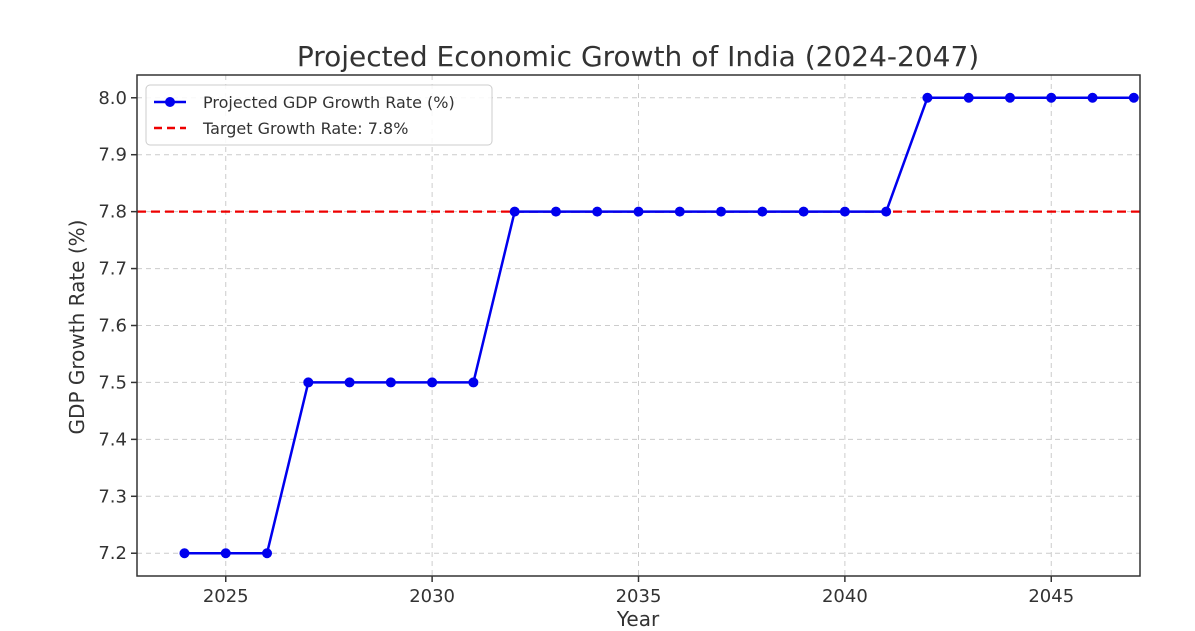  What do you see at coordinates (1009, 97) in the screenshot?
I see `data-point-2044` at bounding box center [1009, 97].